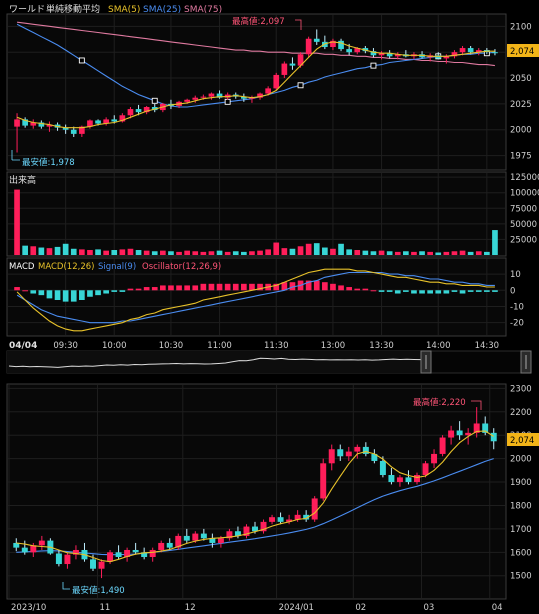 The height and width of the screenshot is (614, 539). I want to click on sma5-polyline, so click(255, 85).